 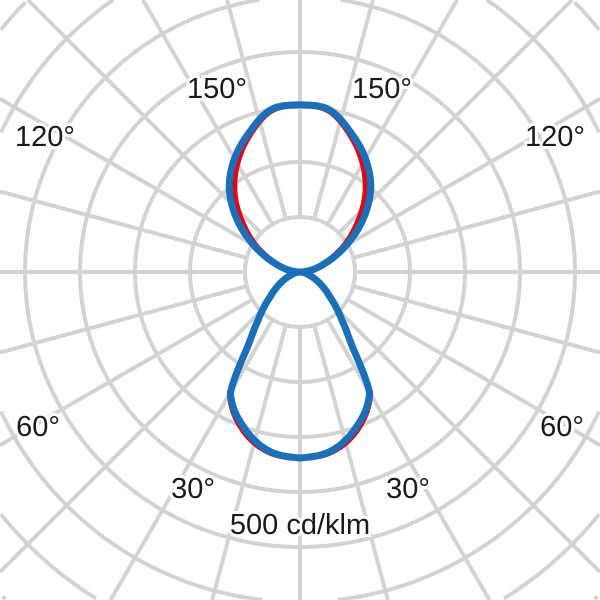 I want to click on angle-label-30-right: 30°, so click(x=408, y=489).